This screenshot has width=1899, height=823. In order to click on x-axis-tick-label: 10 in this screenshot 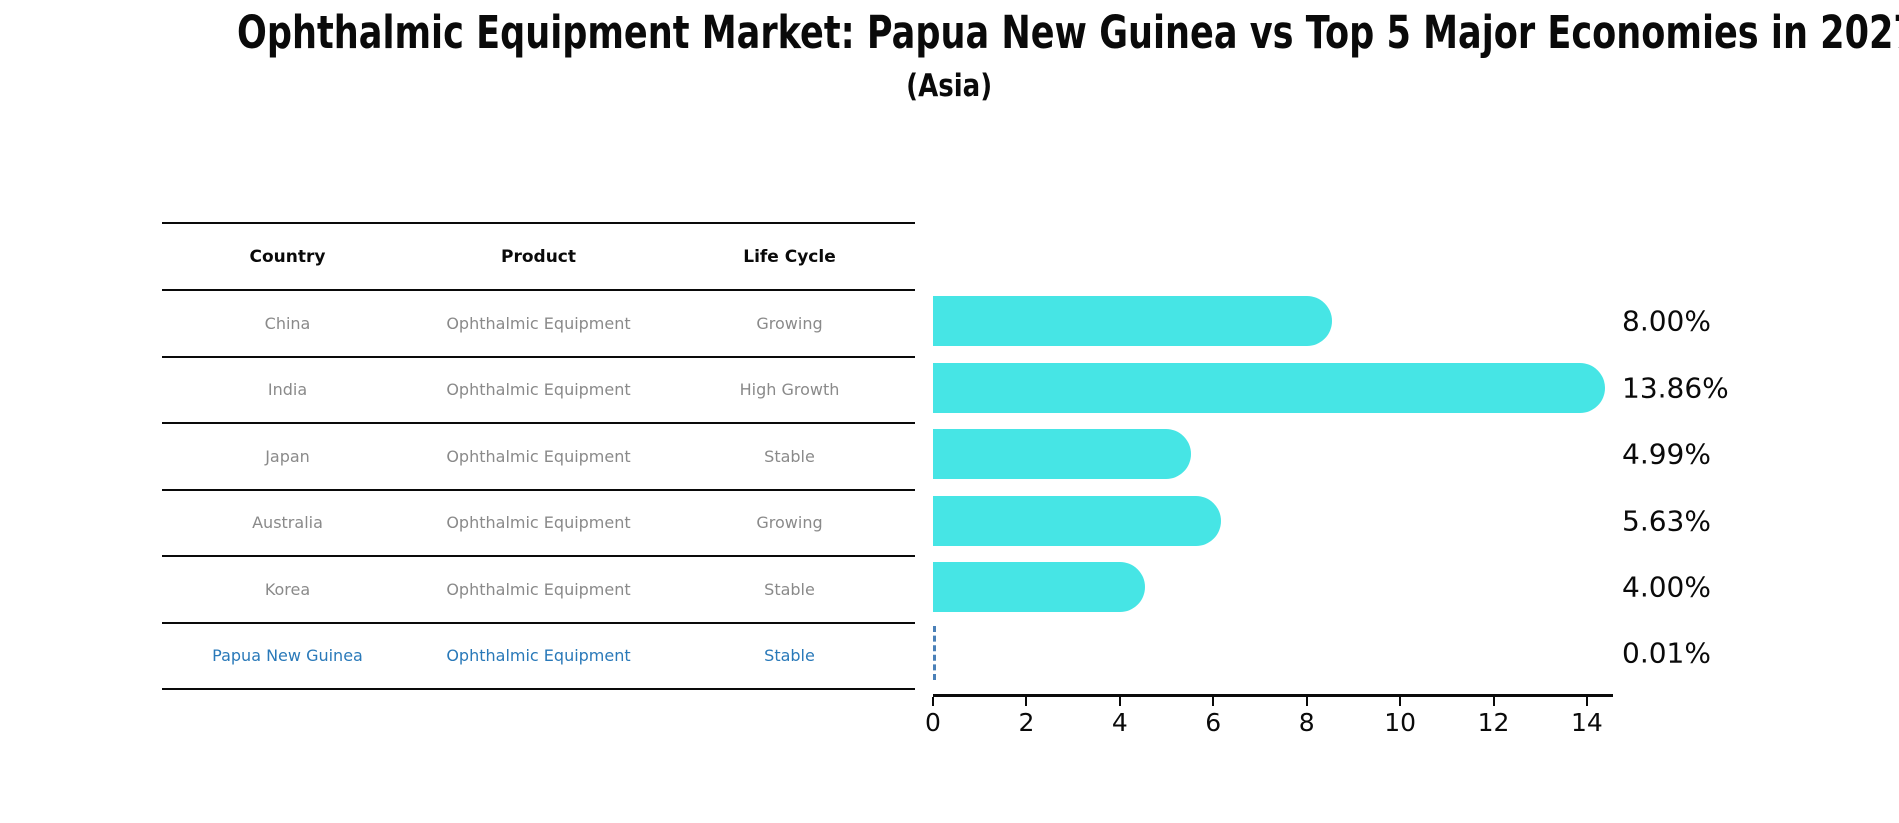, I will do `click(1400, 722)`.